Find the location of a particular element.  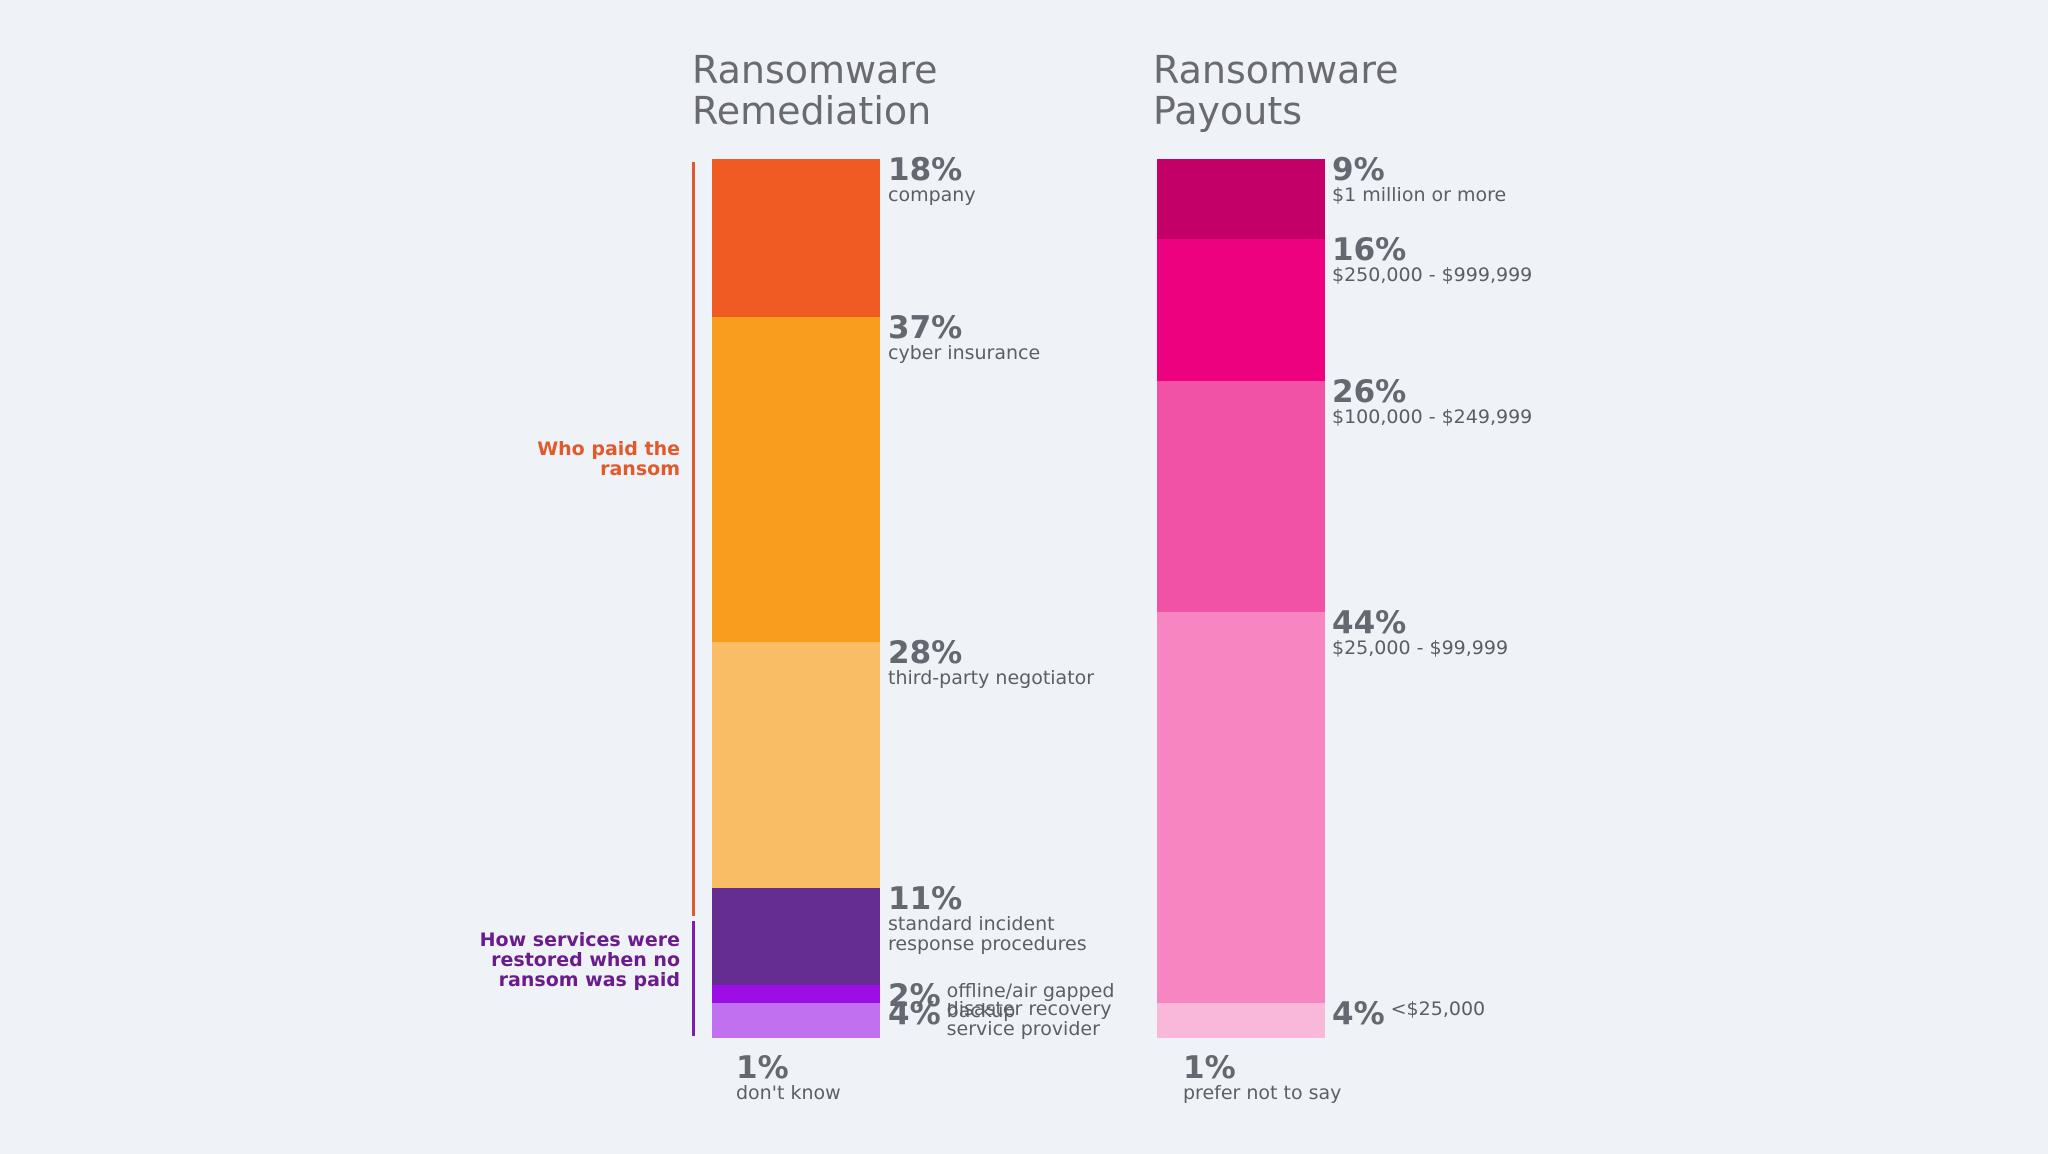

who-paid-bracket-line is located at coordinates (693, 539).